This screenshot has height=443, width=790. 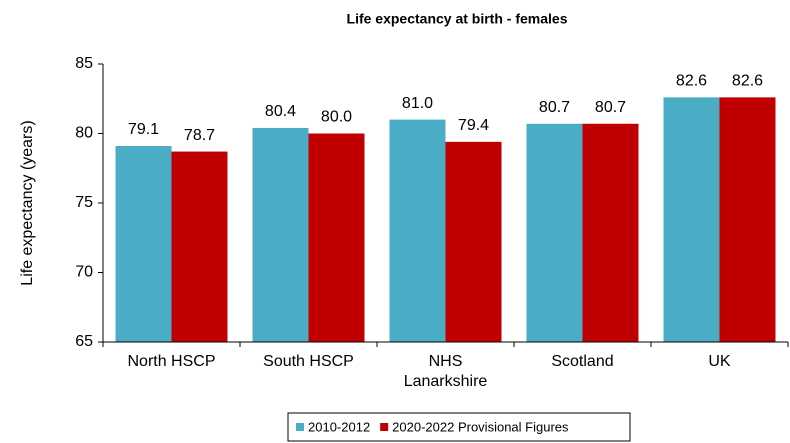 What do you see at coordinates (308, 361) in the screenshot?
I see `x-tick-label: South HSCP` at bounding box center [308, 361].